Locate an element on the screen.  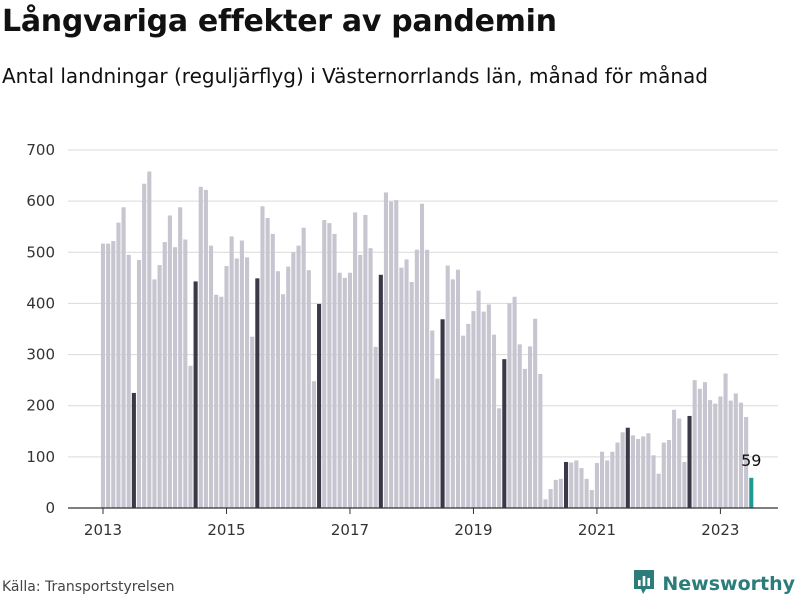
brand-name: Newsworthy is located at coordinates (728, 584).